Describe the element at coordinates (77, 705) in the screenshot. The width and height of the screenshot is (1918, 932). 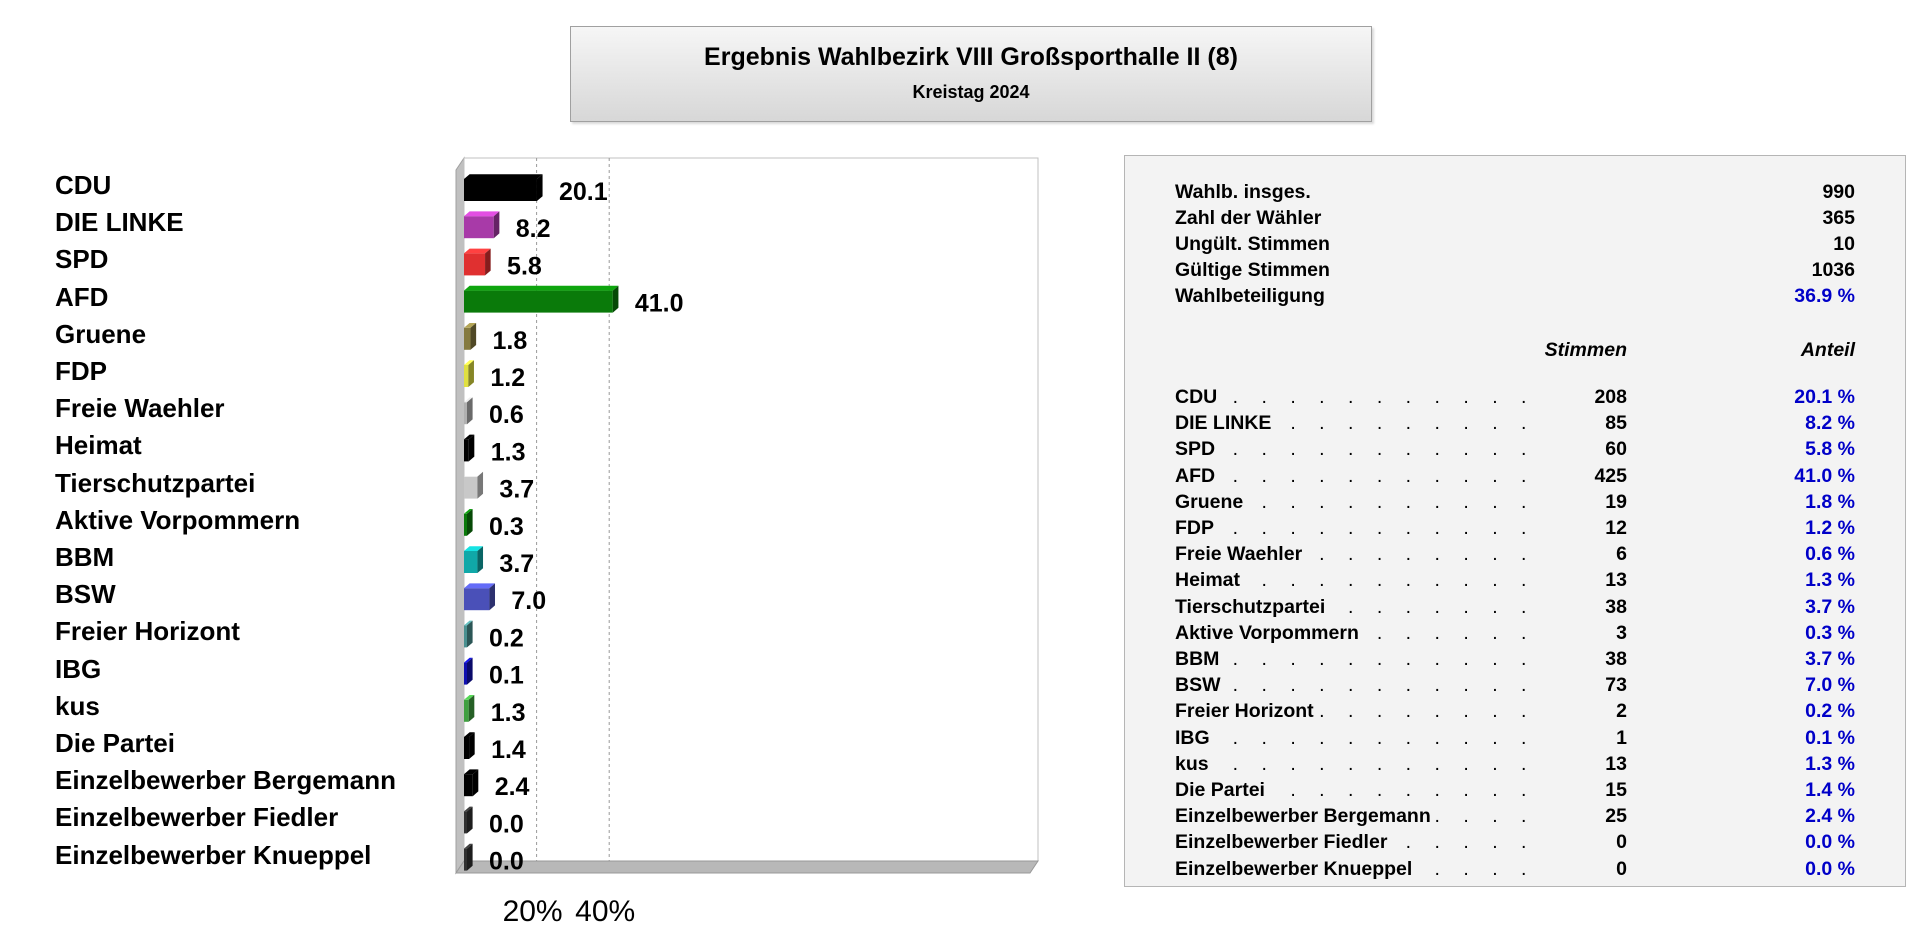
I see `party-label: kus` at that location.